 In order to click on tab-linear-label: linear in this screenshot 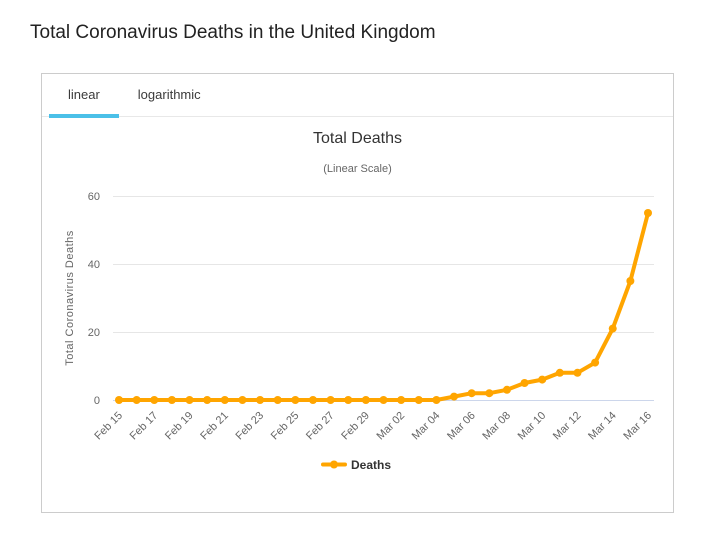, I will do `click(84, 94)`.